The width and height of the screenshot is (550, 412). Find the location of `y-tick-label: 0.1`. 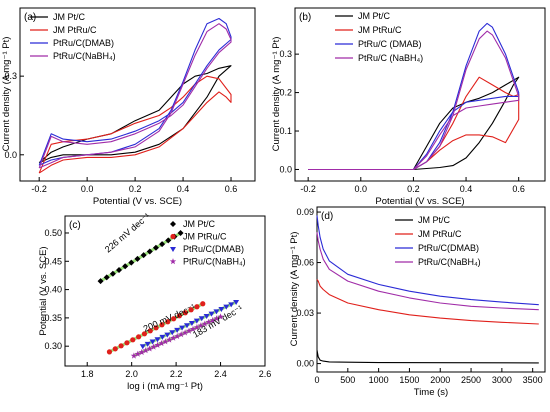

y-tick-label: 0.1 is located at coordinates (285, 131).